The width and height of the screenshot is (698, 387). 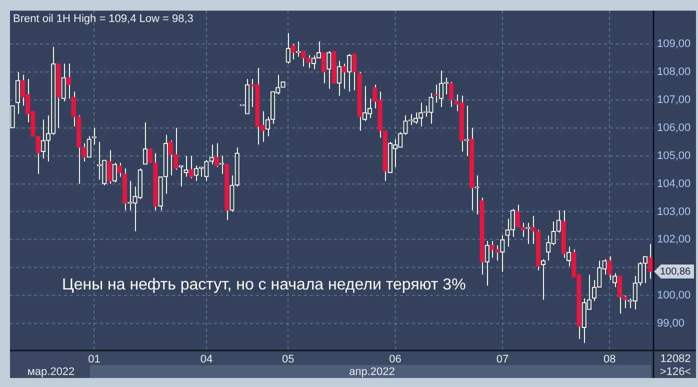 I want to click on chart-title: Brent oil 1H High = 109,4 Low = 98,3, so click(x=103, y=19).